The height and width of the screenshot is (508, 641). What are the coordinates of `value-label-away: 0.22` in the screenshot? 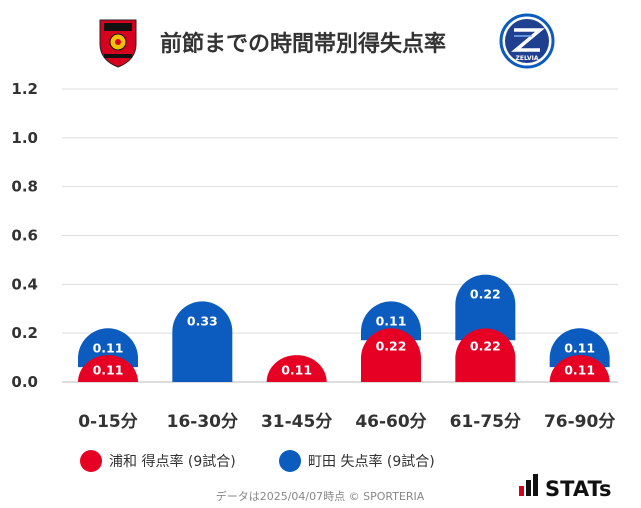 It's located at (485, 294).